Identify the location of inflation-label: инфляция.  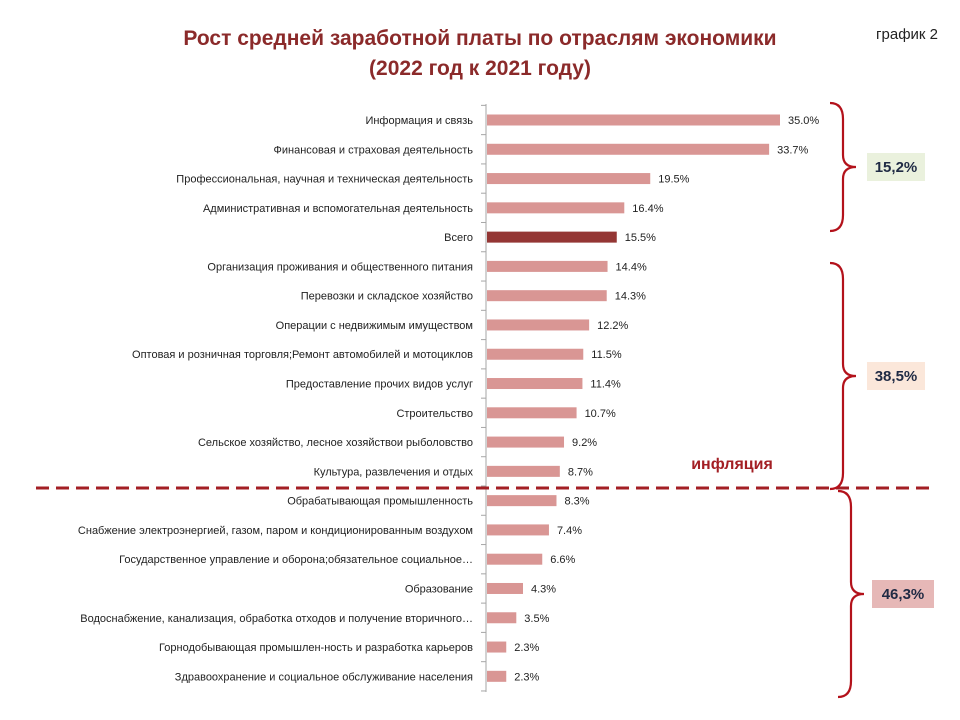
(732, 464).